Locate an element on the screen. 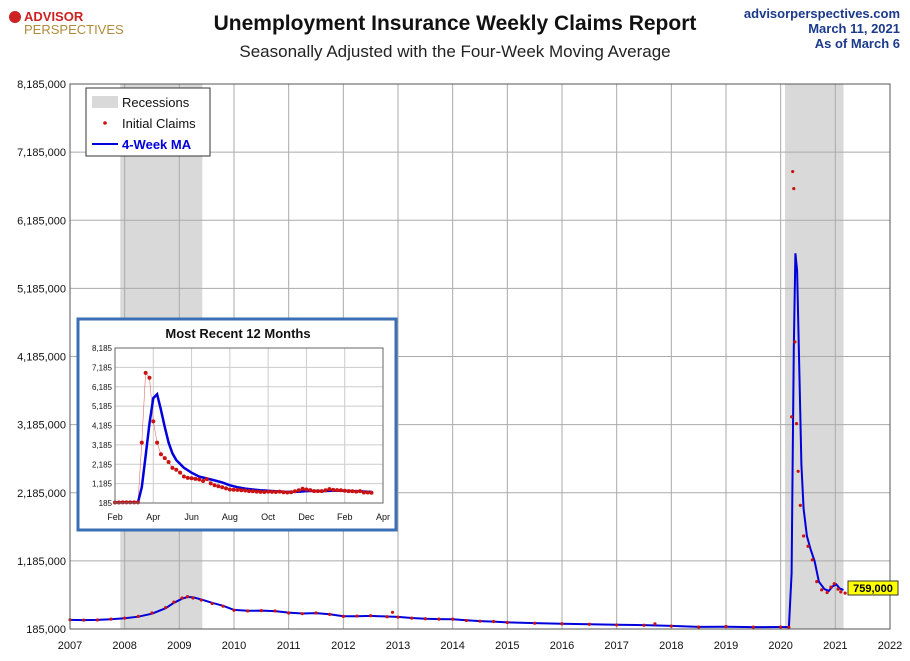 The width and height of the screenshot is (910, 661). legend-claims-swatch is located at coordinates (105, 123).